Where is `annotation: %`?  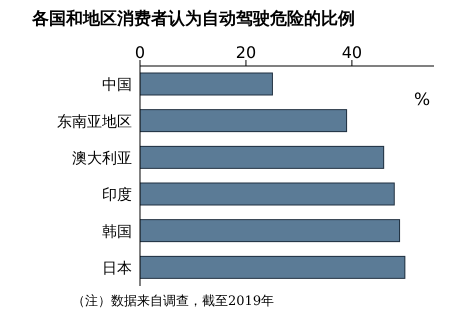 annotation: % is located at coordinates (422, 100).